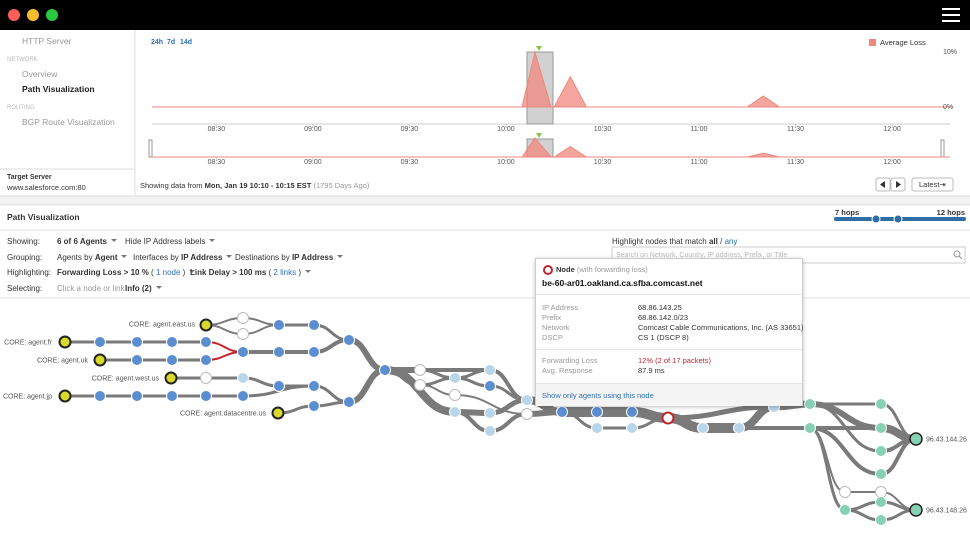  I want to click on latest-button, so click(932, 184).